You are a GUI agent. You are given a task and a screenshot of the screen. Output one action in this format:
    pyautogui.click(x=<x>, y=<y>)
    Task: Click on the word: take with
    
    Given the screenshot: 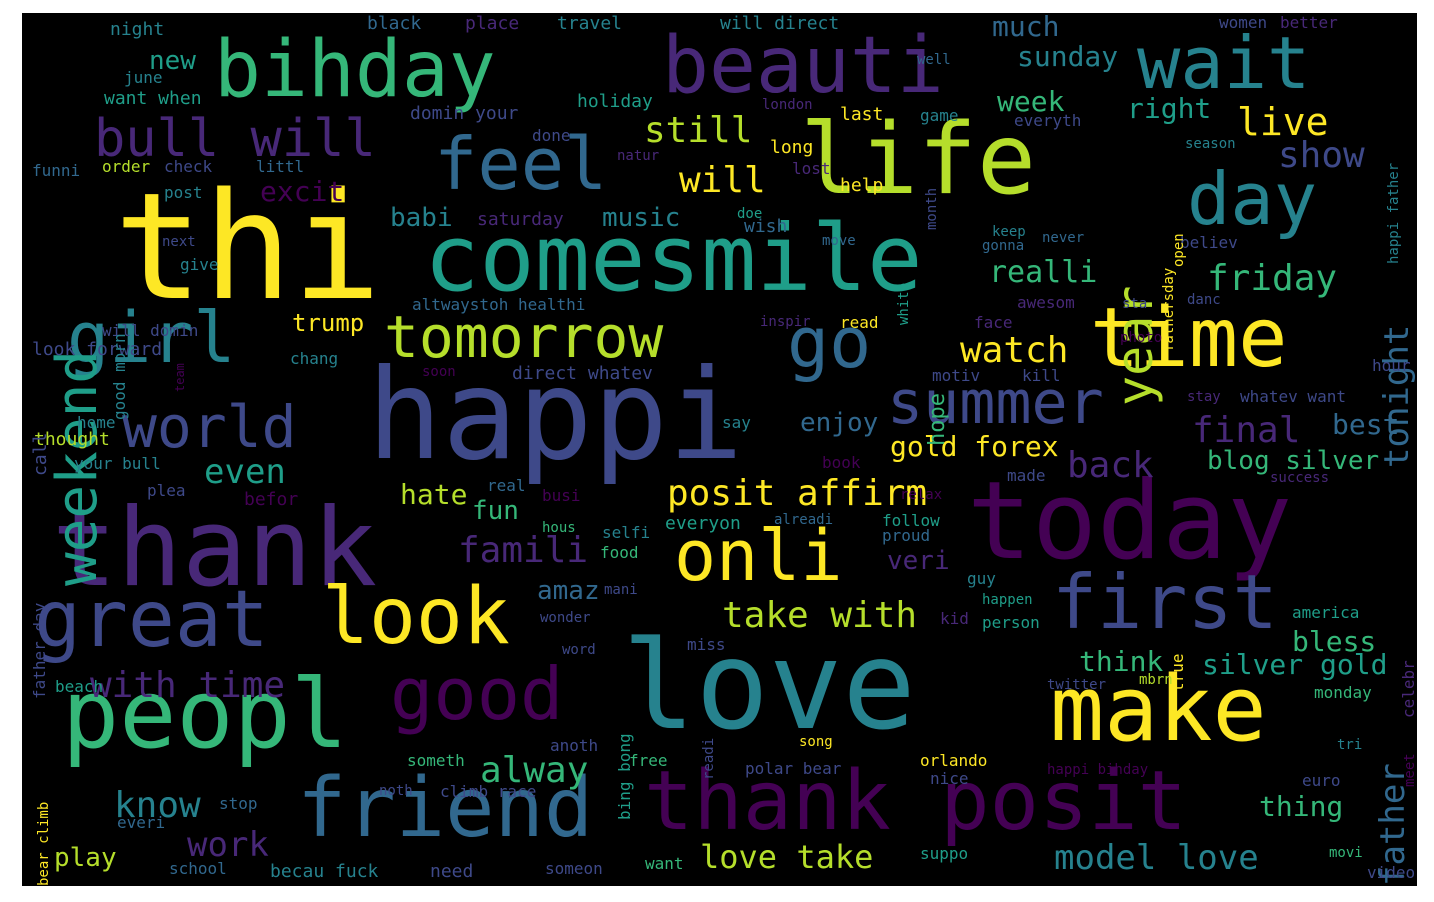 What is the action you would take?
    pyautogui.click(x=820, y=615)
    